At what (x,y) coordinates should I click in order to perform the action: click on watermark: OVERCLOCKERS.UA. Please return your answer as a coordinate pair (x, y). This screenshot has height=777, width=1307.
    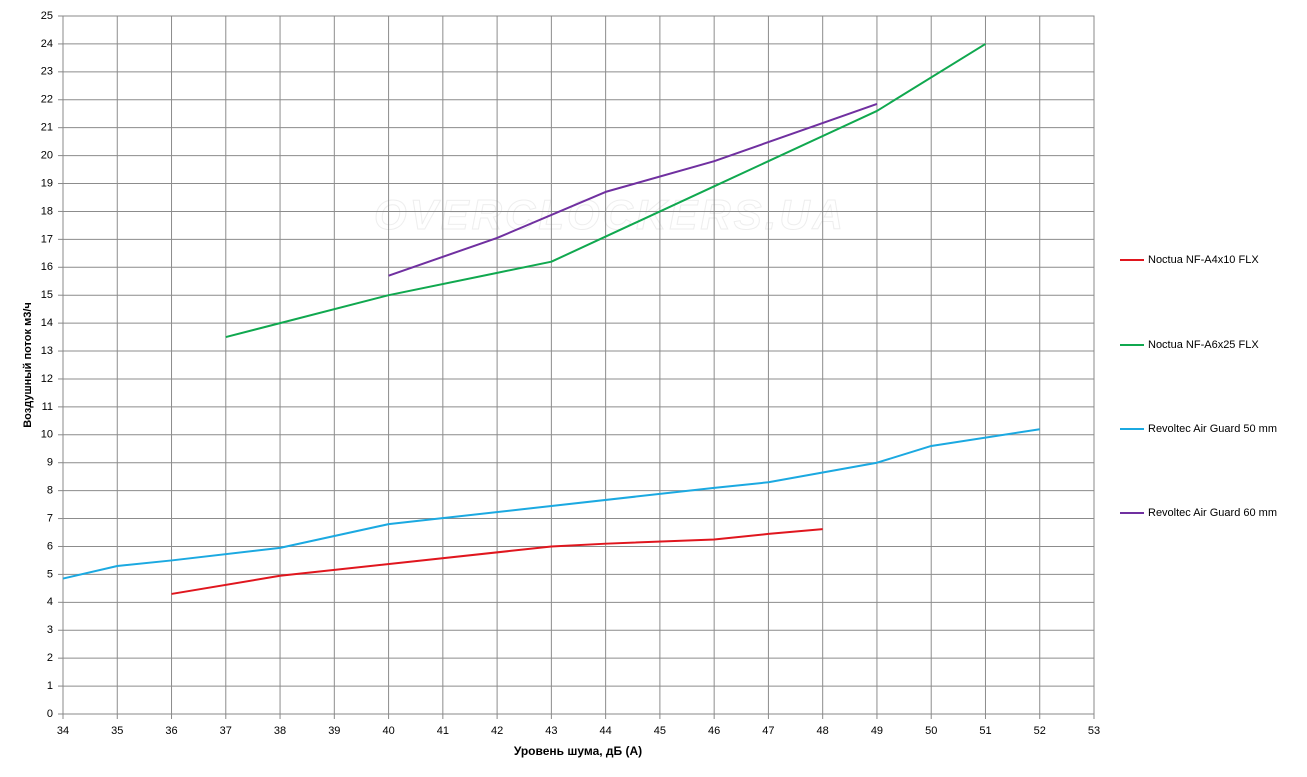
    Looking at the image, I should click on (610, 214).